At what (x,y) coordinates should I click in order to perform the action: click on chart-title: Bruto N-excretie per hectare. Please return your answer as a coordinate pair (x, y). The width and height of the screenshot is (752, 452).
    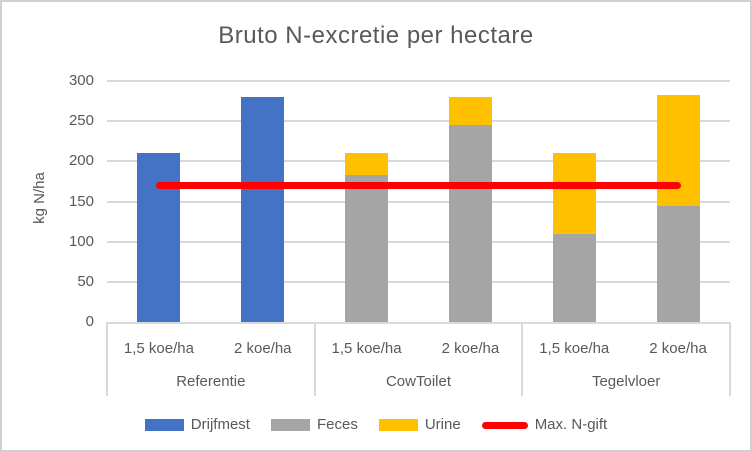
    Looking at the image, I should click on (376, 35).